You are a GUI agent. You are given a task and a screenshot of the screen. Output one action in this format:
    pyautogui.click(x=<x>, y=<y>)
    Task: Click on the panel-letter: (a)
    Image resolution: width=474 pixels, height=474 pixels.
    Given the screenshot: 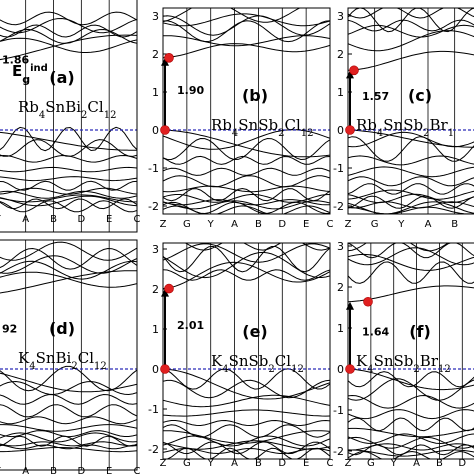 What is the action you would take?
    pyautogui.click(x=61, y=77)
    